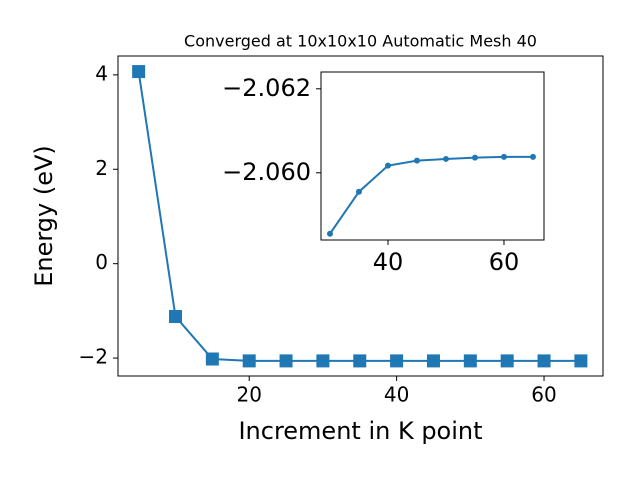  I want to click on y-tick-label: 4, so click(101, 73).